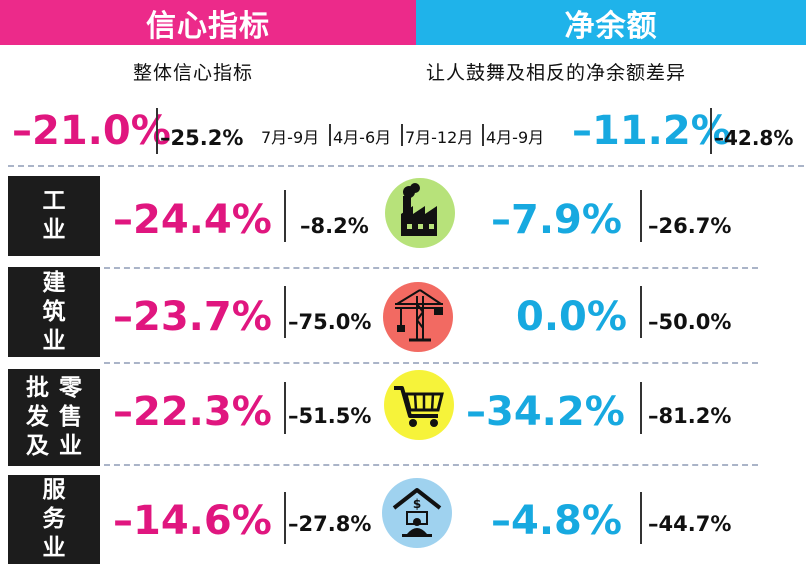 The width and height of the screenshot is (806, 569). I want to click on industry-confidence-previous: –8.2%, so click(334, 226).